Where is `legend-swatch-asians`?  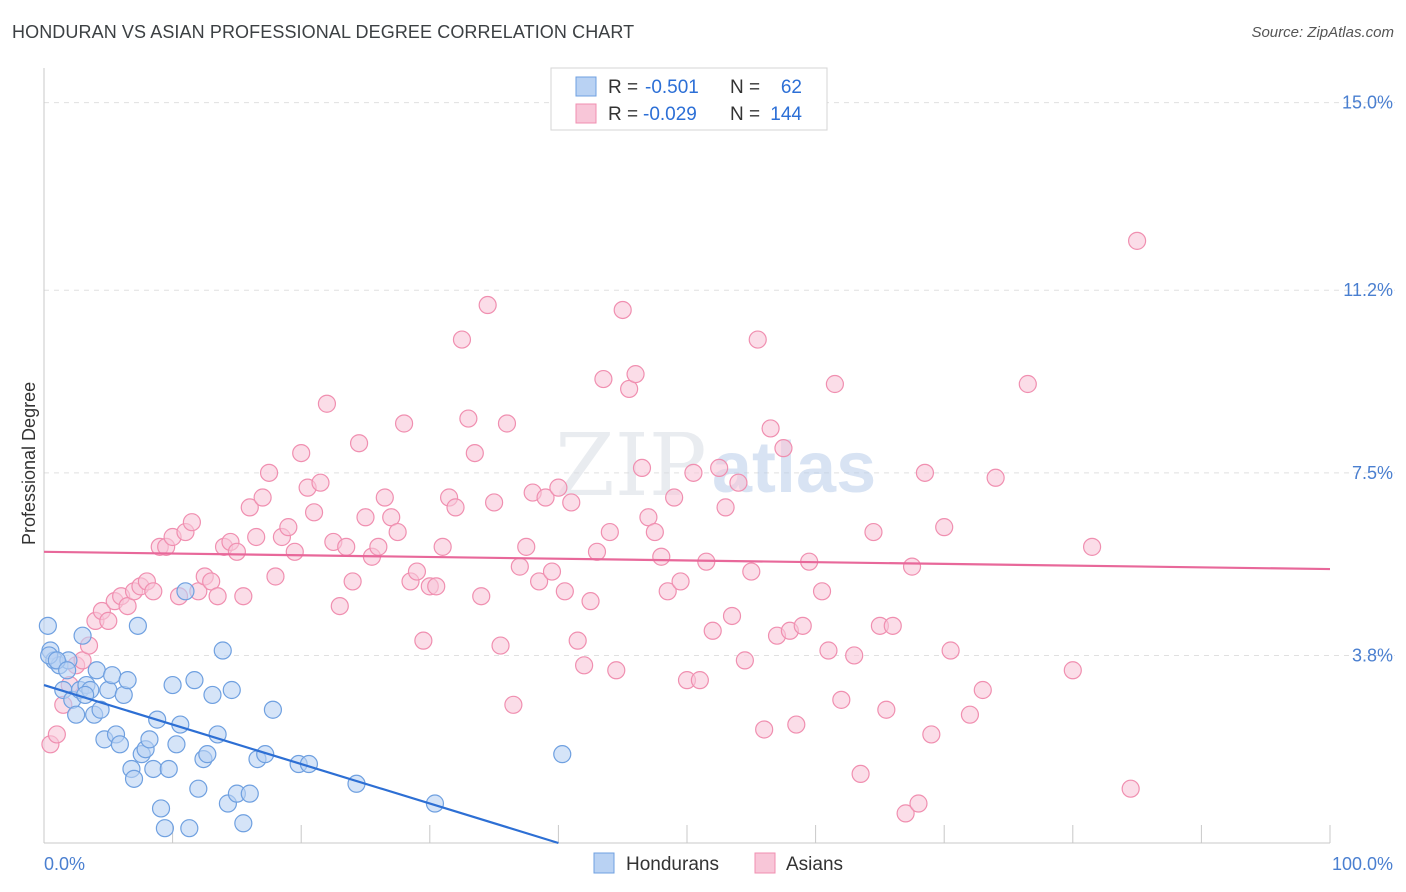
legend-swatch-asians is located at coordinates (586, 113).